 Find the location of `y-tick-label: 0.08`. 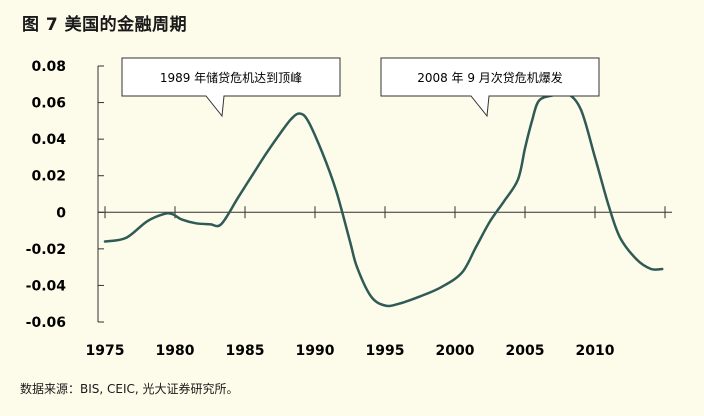

y-tick-label: 0.08 is located at coordinates (48, 67).